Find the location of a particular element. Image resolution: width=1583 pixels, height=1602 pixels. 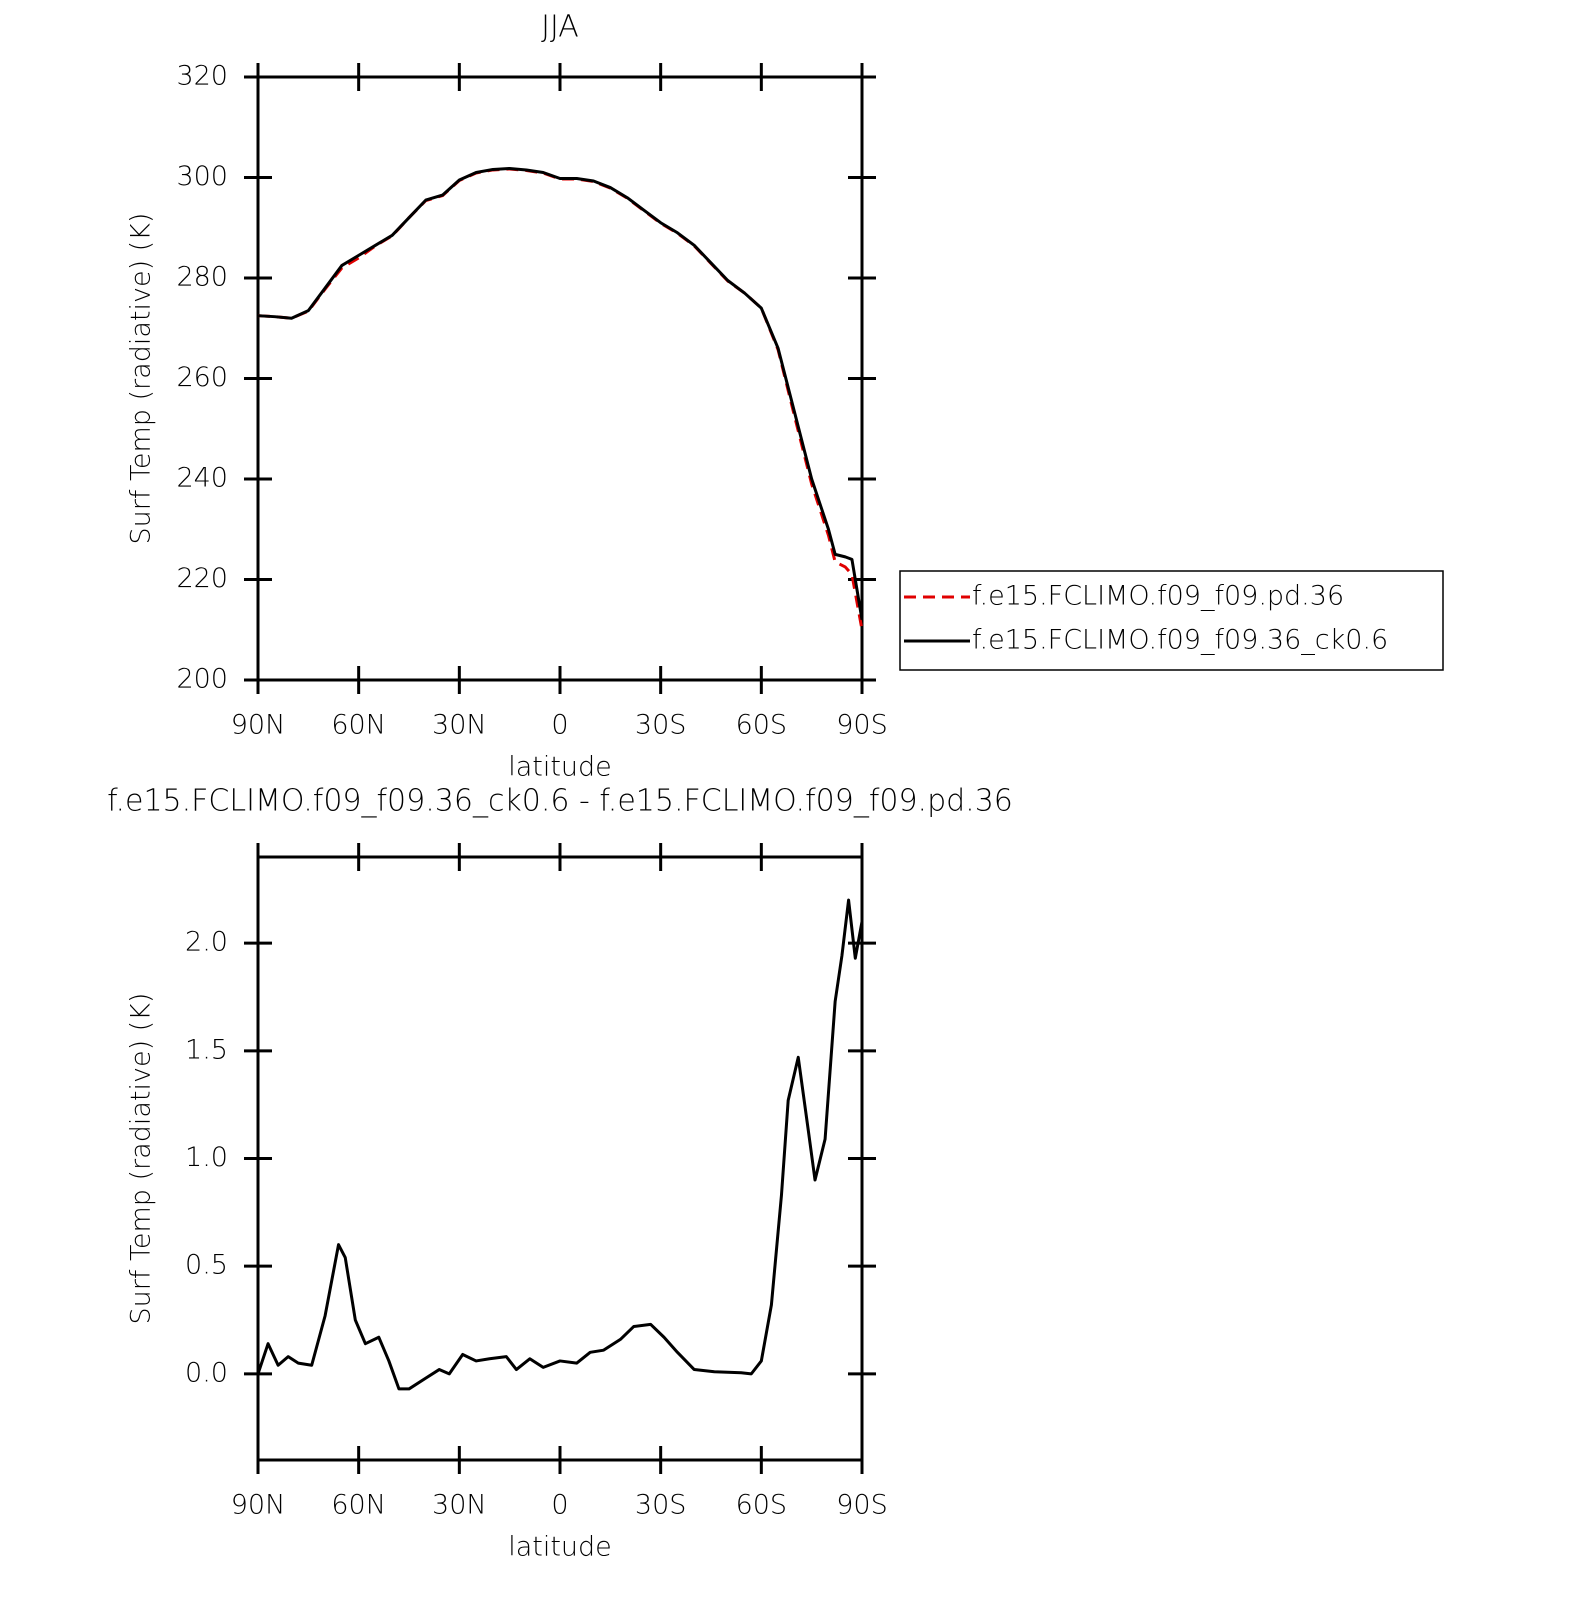

y-tick-label: 300 is located at coordinates (202, 176).